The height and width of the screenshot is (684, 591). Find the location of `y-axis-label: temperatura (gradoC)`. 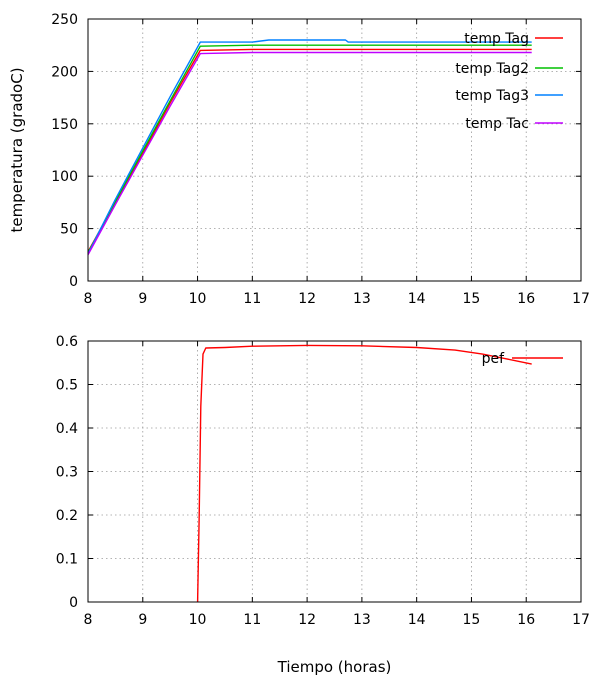

y-axis-label: temperatura (gradoC) is located at coordinates (17, 149).